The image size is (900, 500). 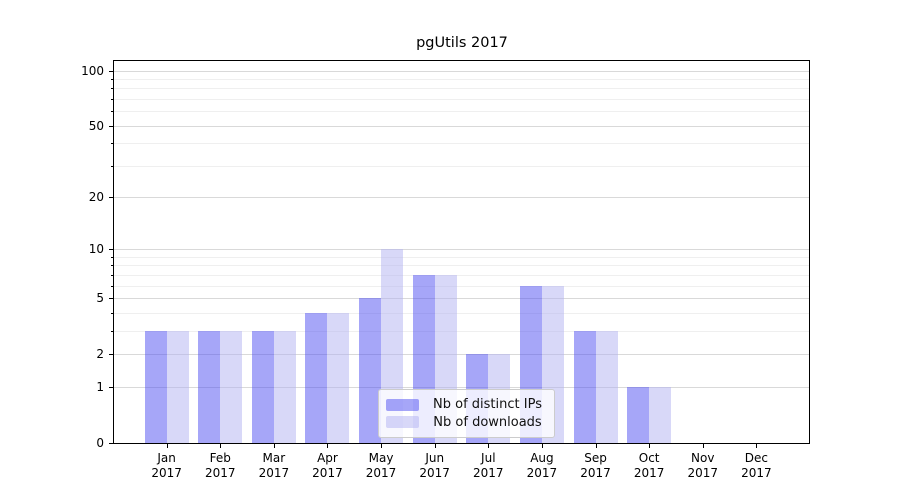 I want to click on y-tick-label: 50, so click(x=96, y=125).